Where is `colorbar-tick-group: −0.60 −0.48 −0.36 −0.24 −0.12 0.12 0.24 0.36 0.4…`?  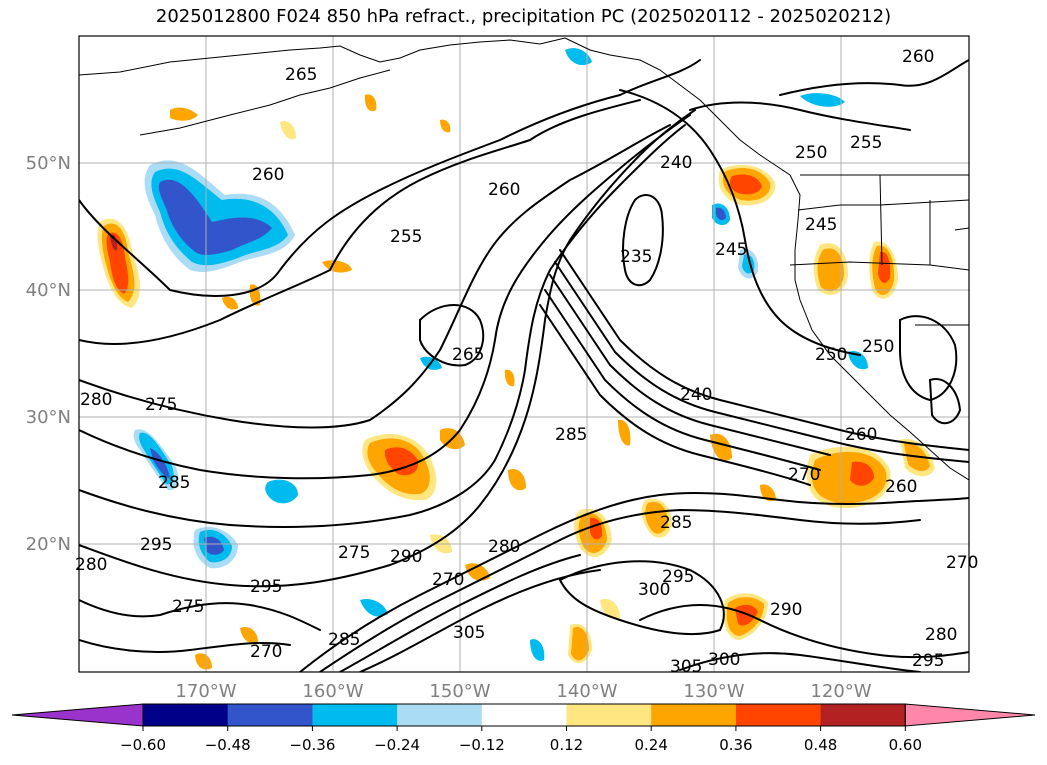 colorbar-tick-group: −0.60 −0.48 −0.36 −0.24 −0.12 0.12 0.24 0.36 0.4… is located at coordinates (521, 740).